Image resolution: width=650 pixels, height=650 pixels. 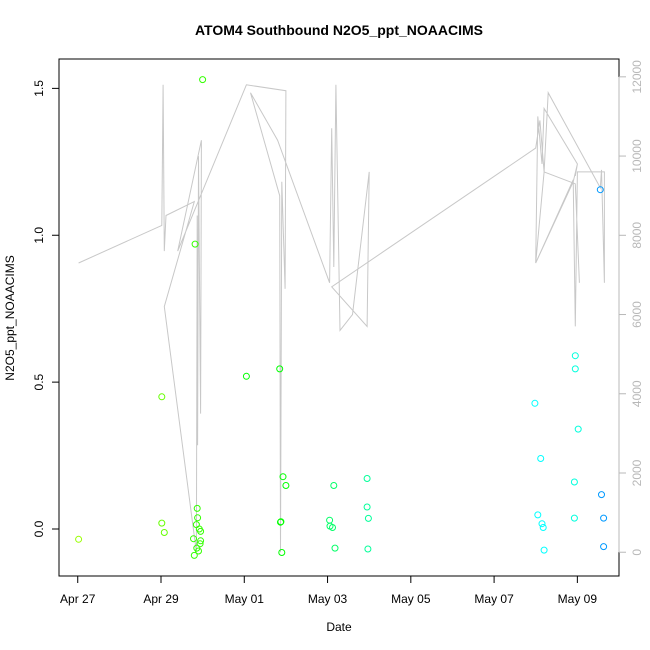 I want to click on x-tick-label: May 03, so click(x=328, y=599).